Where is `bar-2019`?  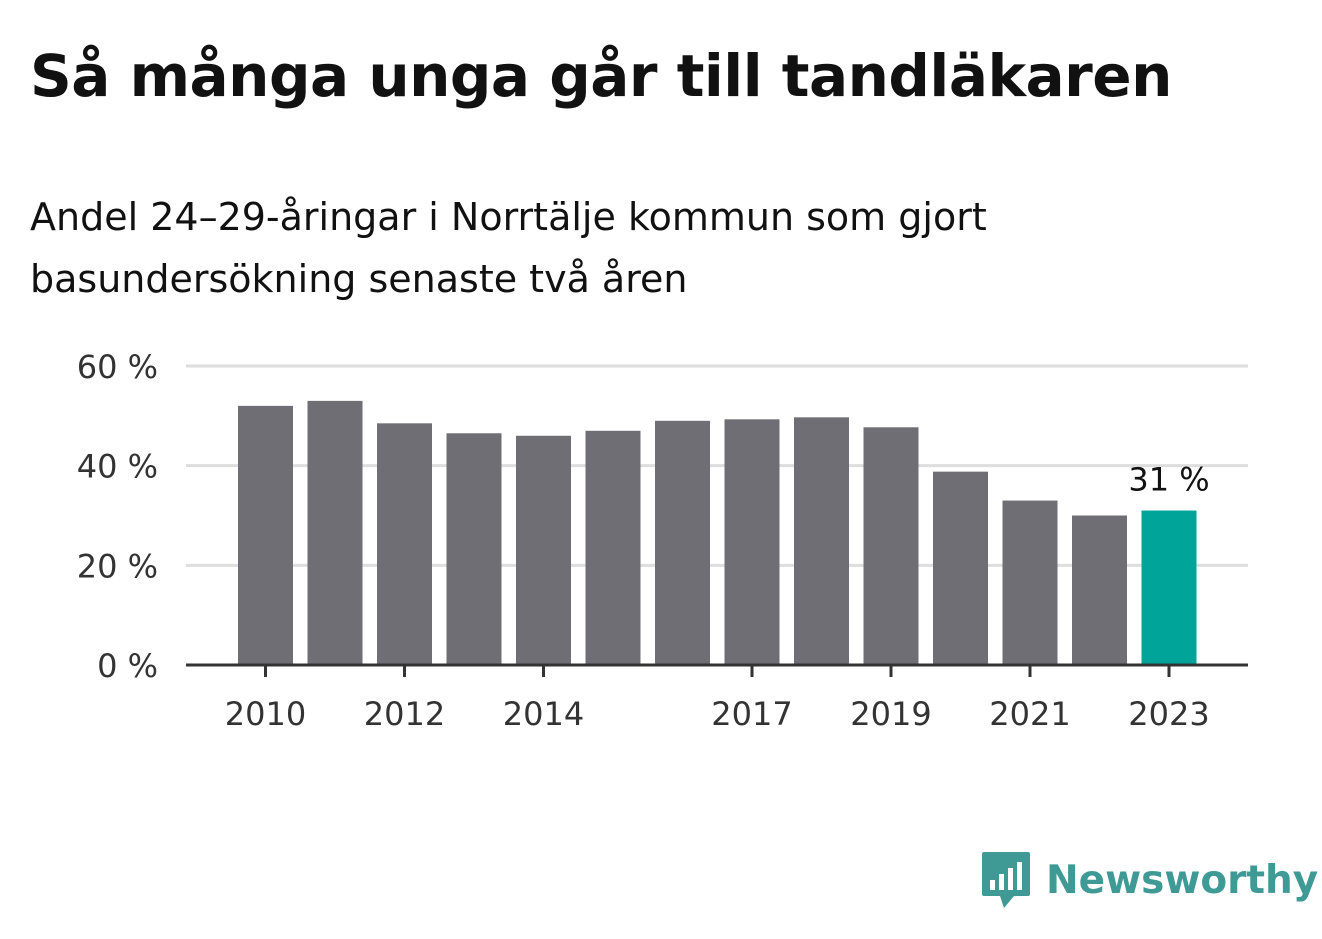
bar-2019 is located at coordinates (891, 546).